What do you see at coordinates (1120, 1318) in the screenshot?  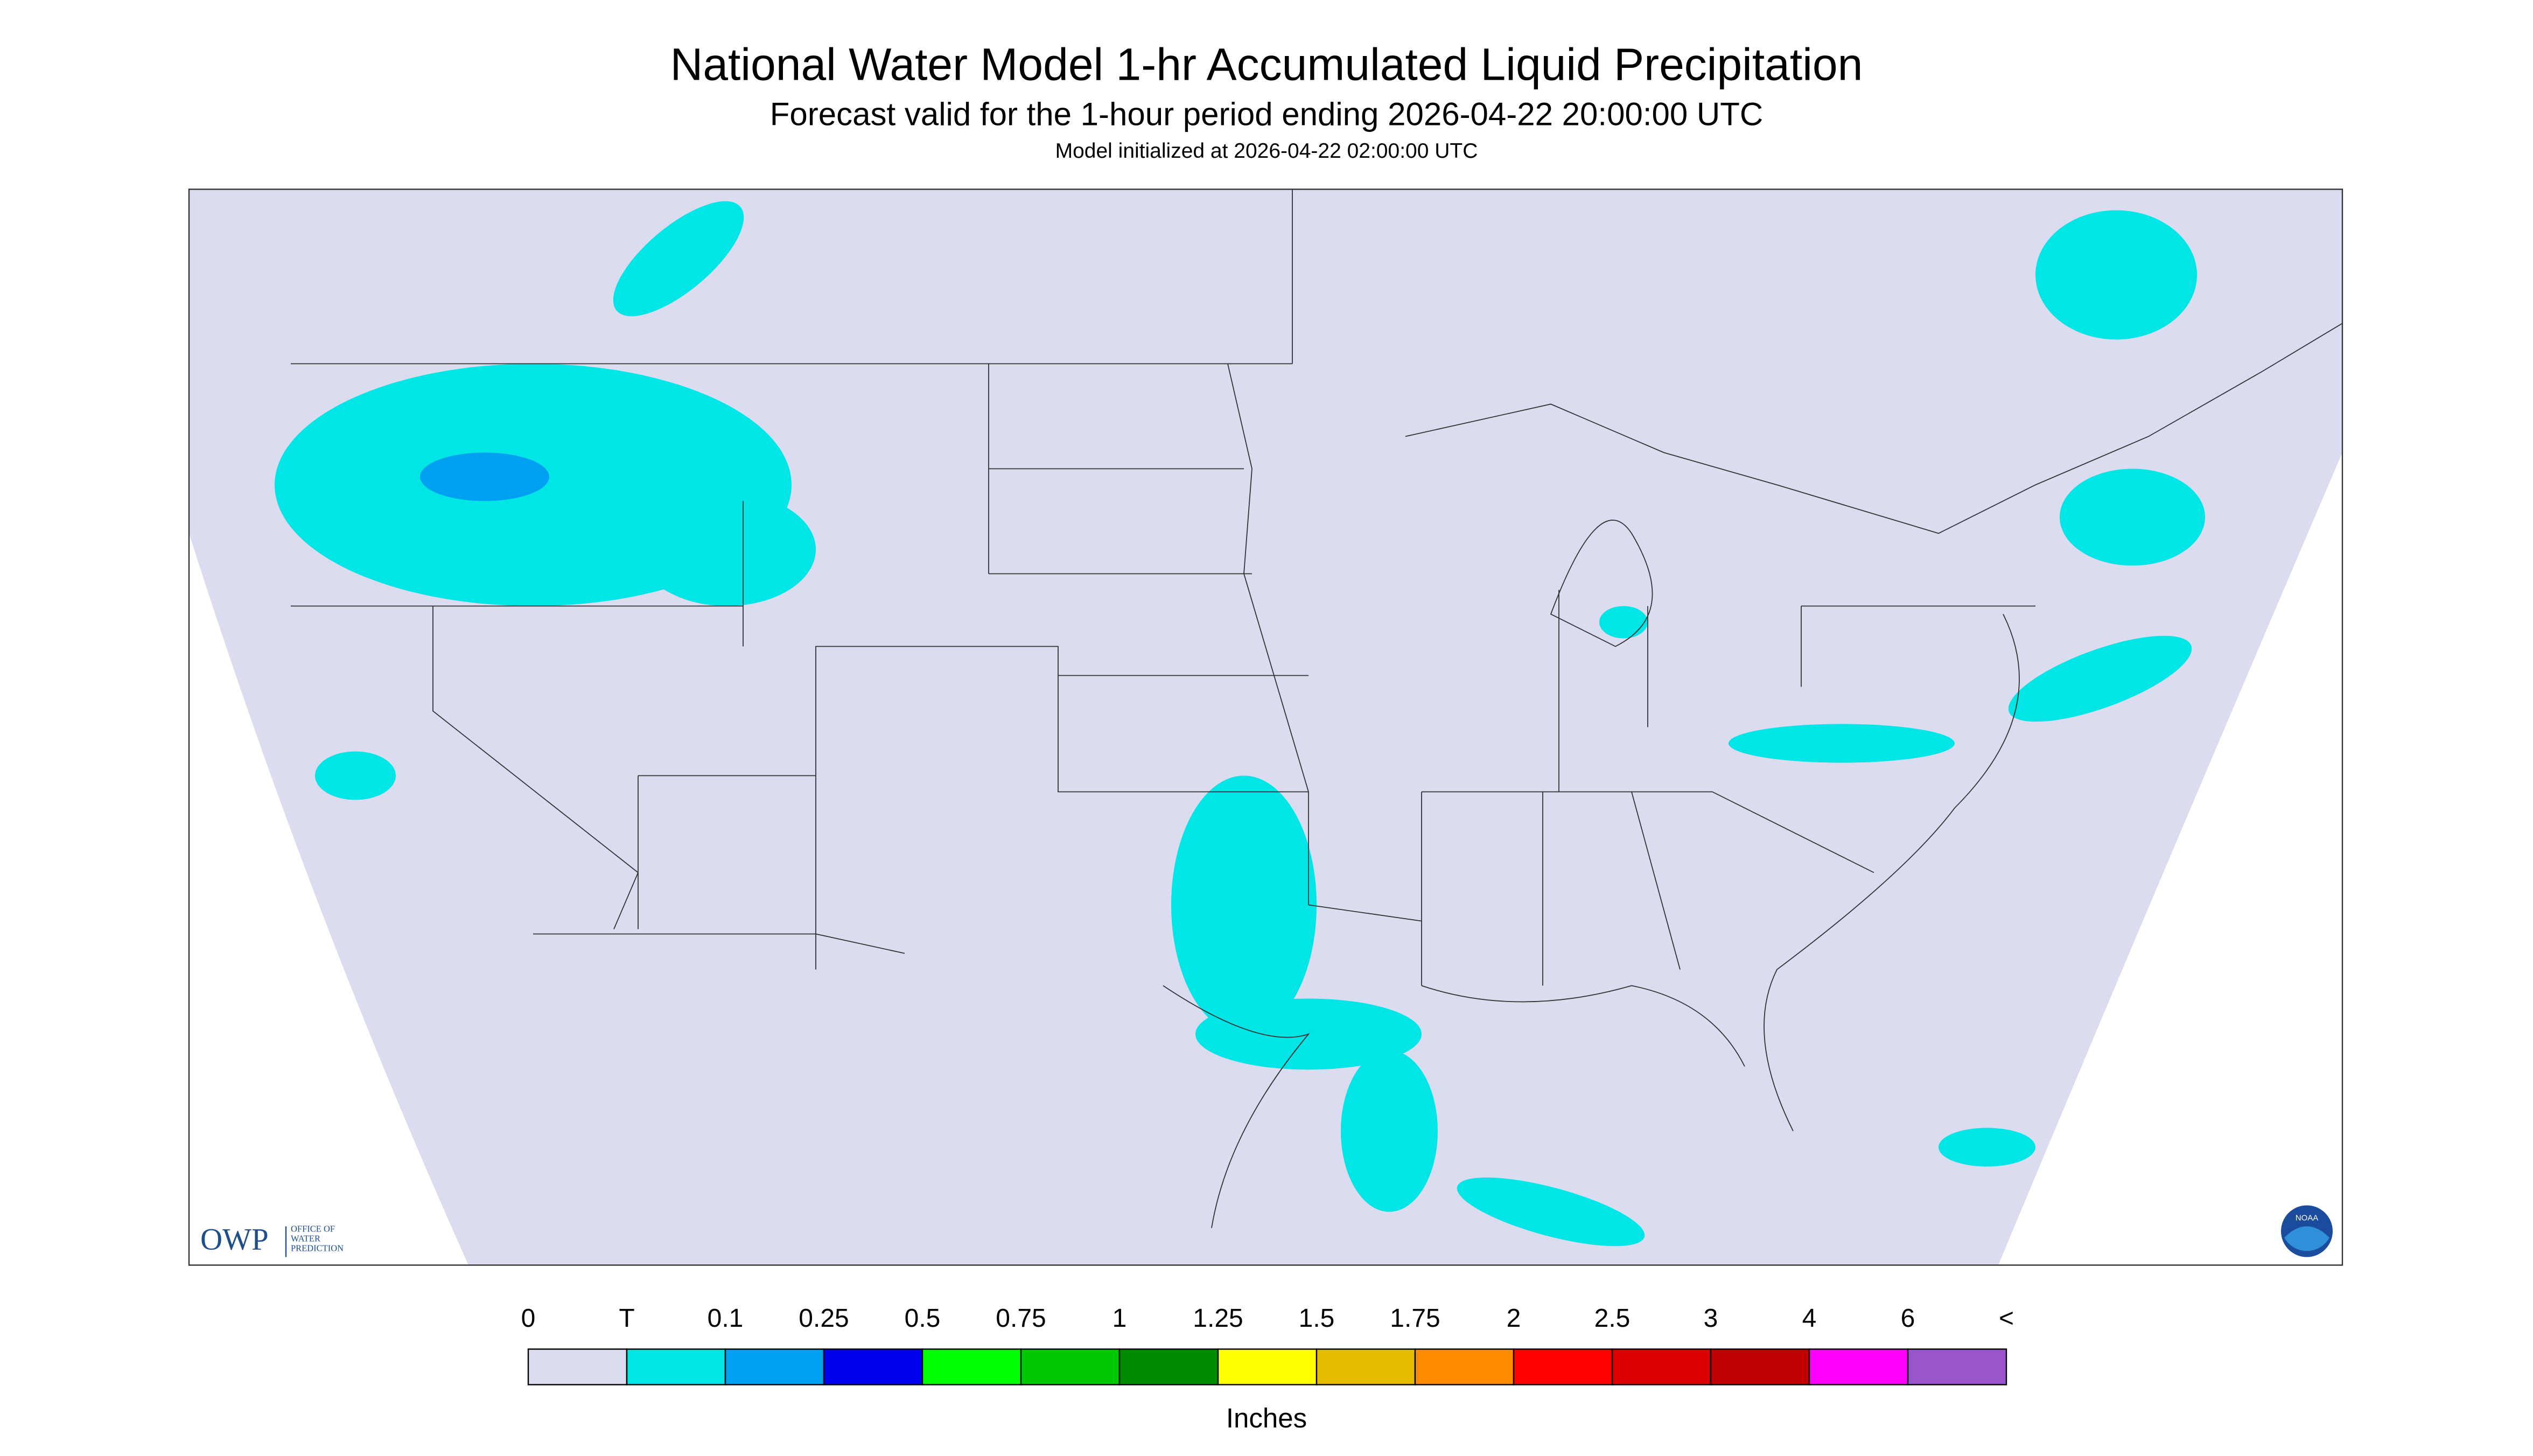 I see `legend-label: 1` at bounding box center [1120, 1318].